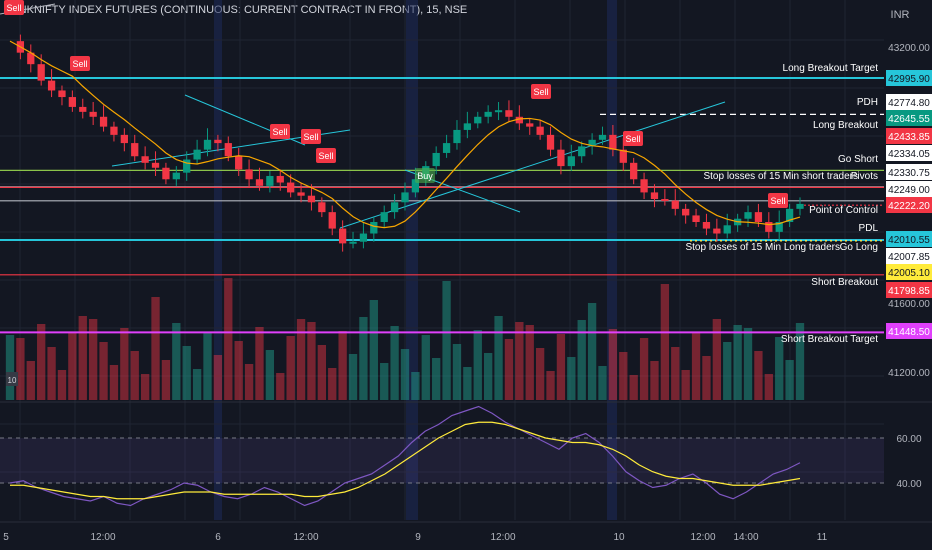 The width and height of the screenshot is (932, 550). What do you see at coordinates (502, 537) in the screenshot?
I see `x-tick-label: 12:00` at bounding box center [502, 537].